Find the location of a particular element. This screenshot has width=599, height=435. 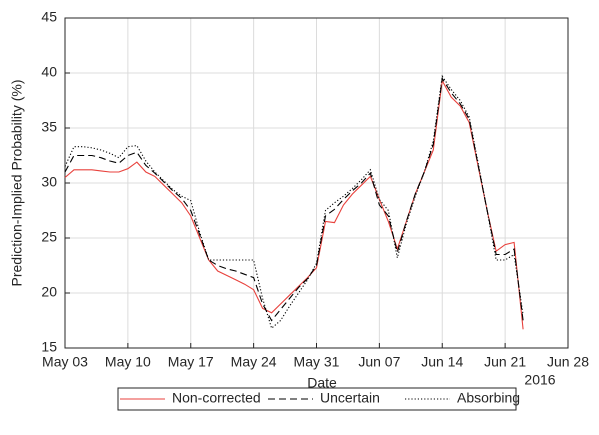

x-tick-label: Jun 14 is located at coordinates (442, 362).